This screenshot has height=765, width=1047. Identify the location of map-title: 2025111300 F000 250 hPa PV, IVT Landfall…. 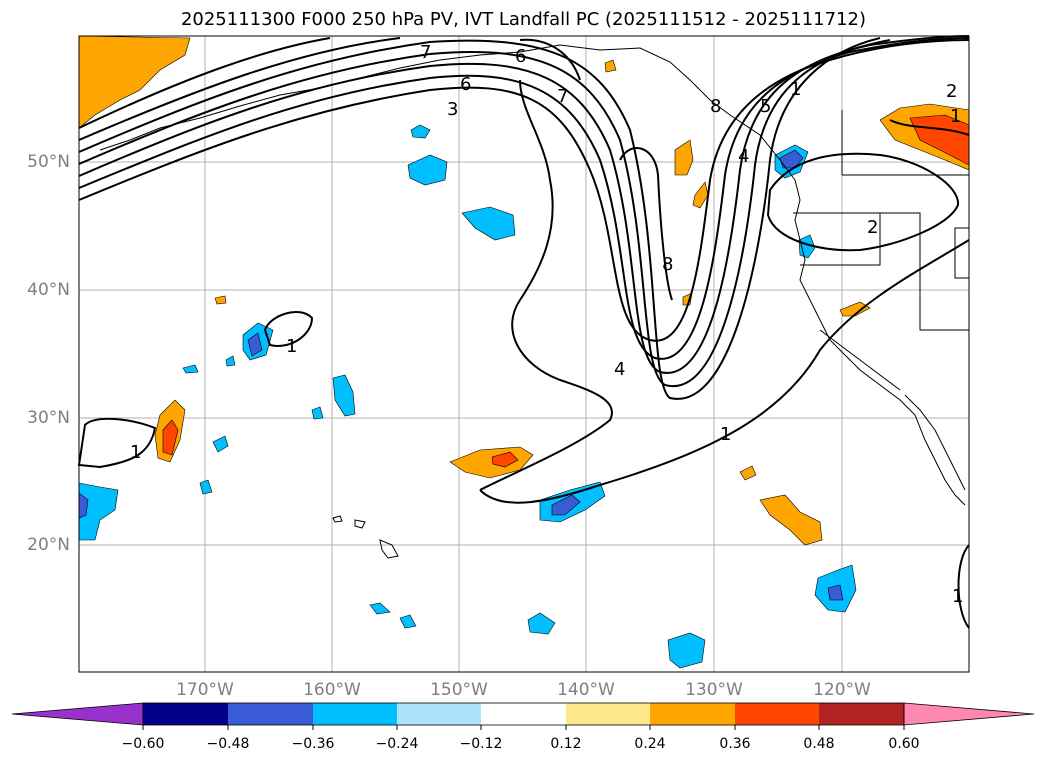
(523, 19).